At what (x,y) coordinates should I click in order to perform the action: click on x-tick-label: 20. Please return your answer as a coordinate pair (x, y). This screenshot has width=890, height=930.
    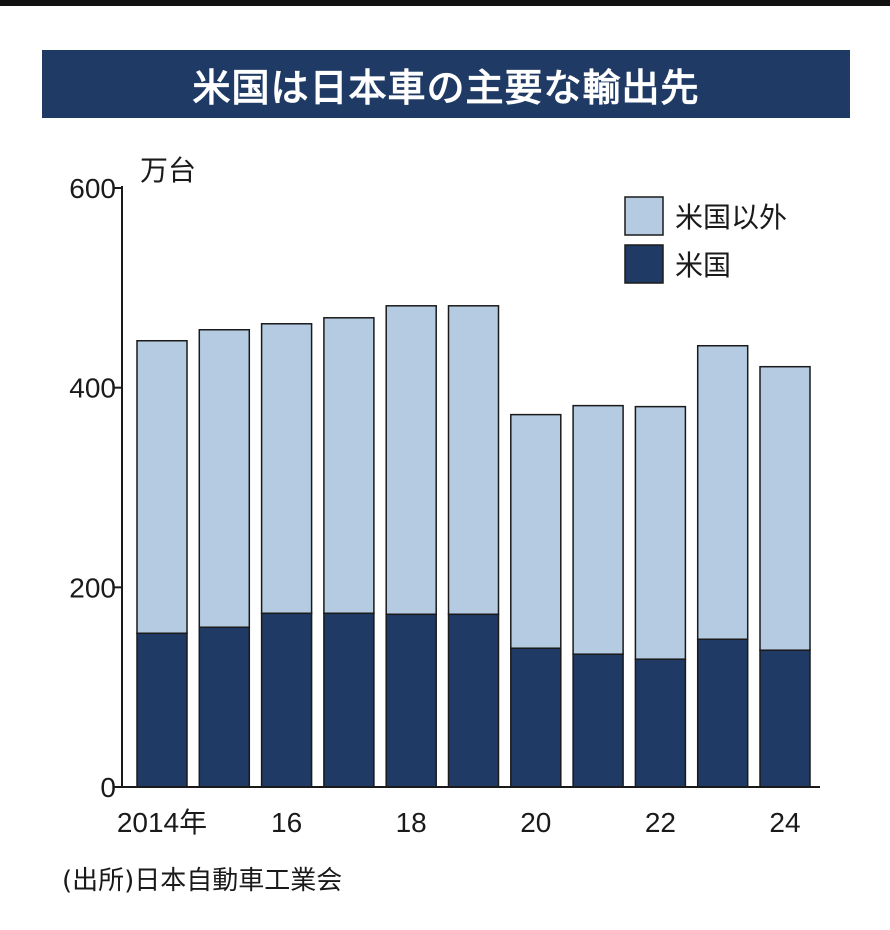
    Looking at the image, I should click on (535, 822).